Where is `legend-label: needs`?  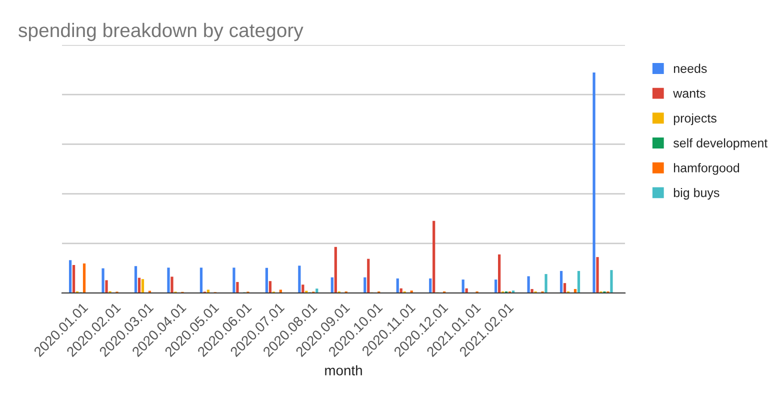 legend-label: needs is located at coordinates (690, 68).